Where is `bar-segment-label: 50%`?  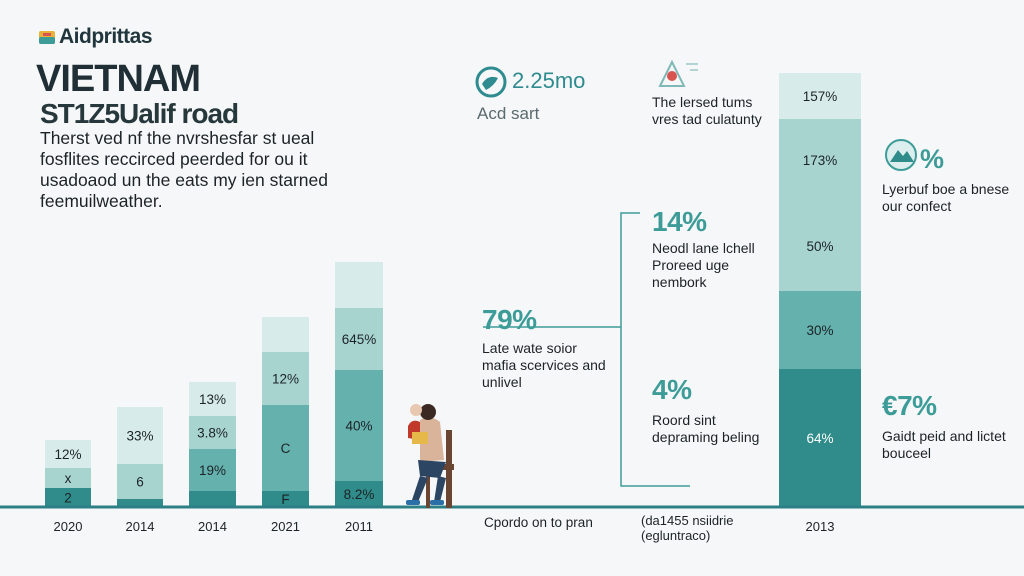
bar-segment-label: 50% is located at coordinates (819, 246).